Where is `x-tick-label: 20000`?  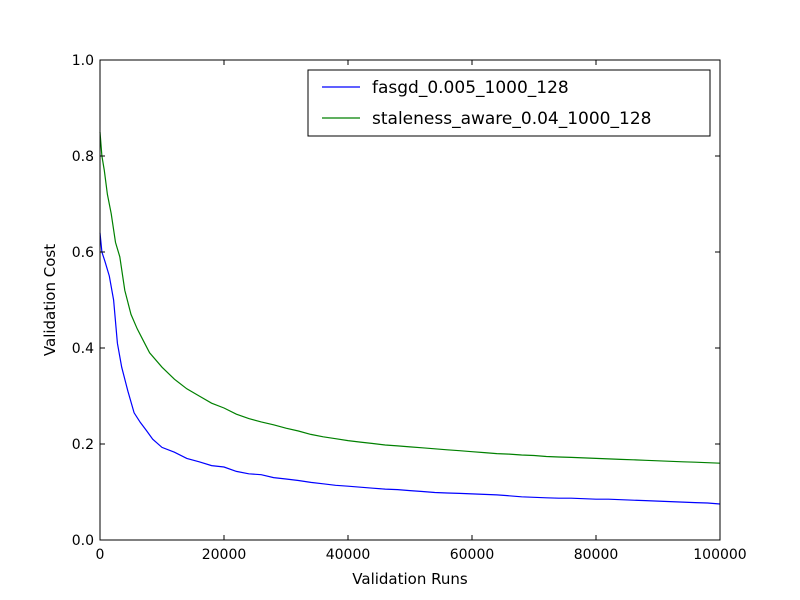 x-tick-label: 20000 is located at coordinates (224, 555).